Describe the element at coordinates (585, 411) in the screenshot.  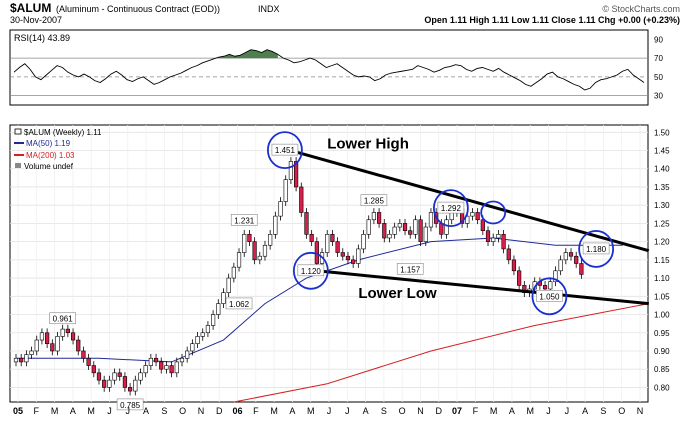
I see `time-tick-label: A` at that location.